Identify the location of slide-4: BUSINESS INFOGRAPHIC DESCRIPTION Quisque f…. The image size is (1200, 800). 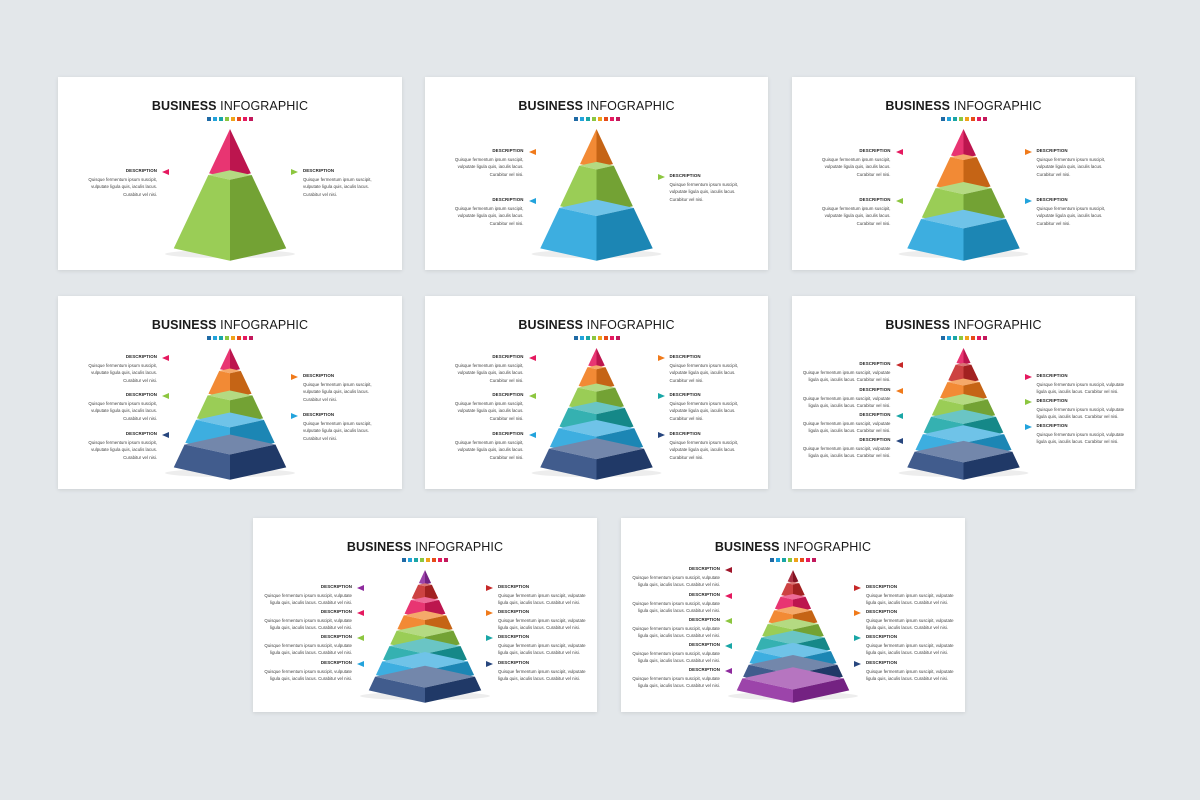
(230, 392).